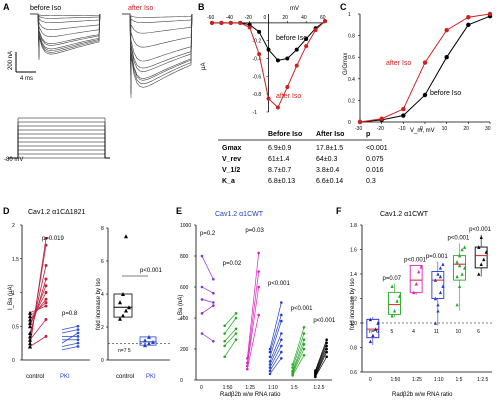  What do you see at coordinates (102, 295) in the screenshot?
I see `y-tick-label: 4` at bounding box center [102, 295].